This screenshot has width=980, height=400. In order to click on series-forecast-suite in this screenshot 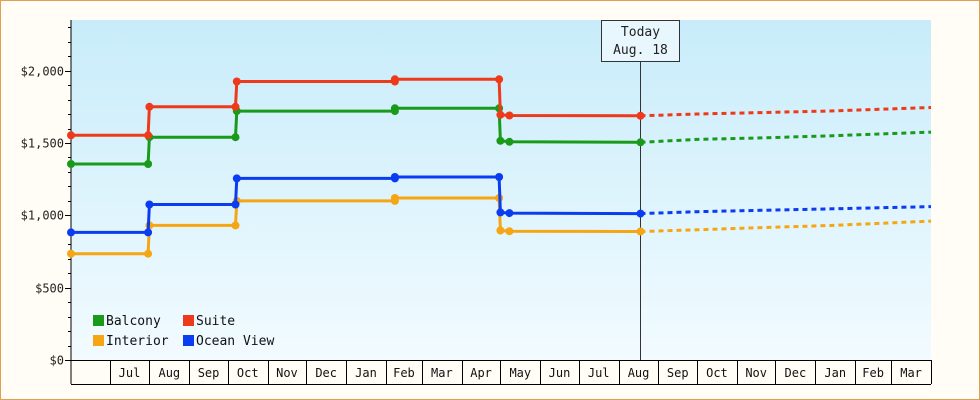, I will do `click(786, 112)`.